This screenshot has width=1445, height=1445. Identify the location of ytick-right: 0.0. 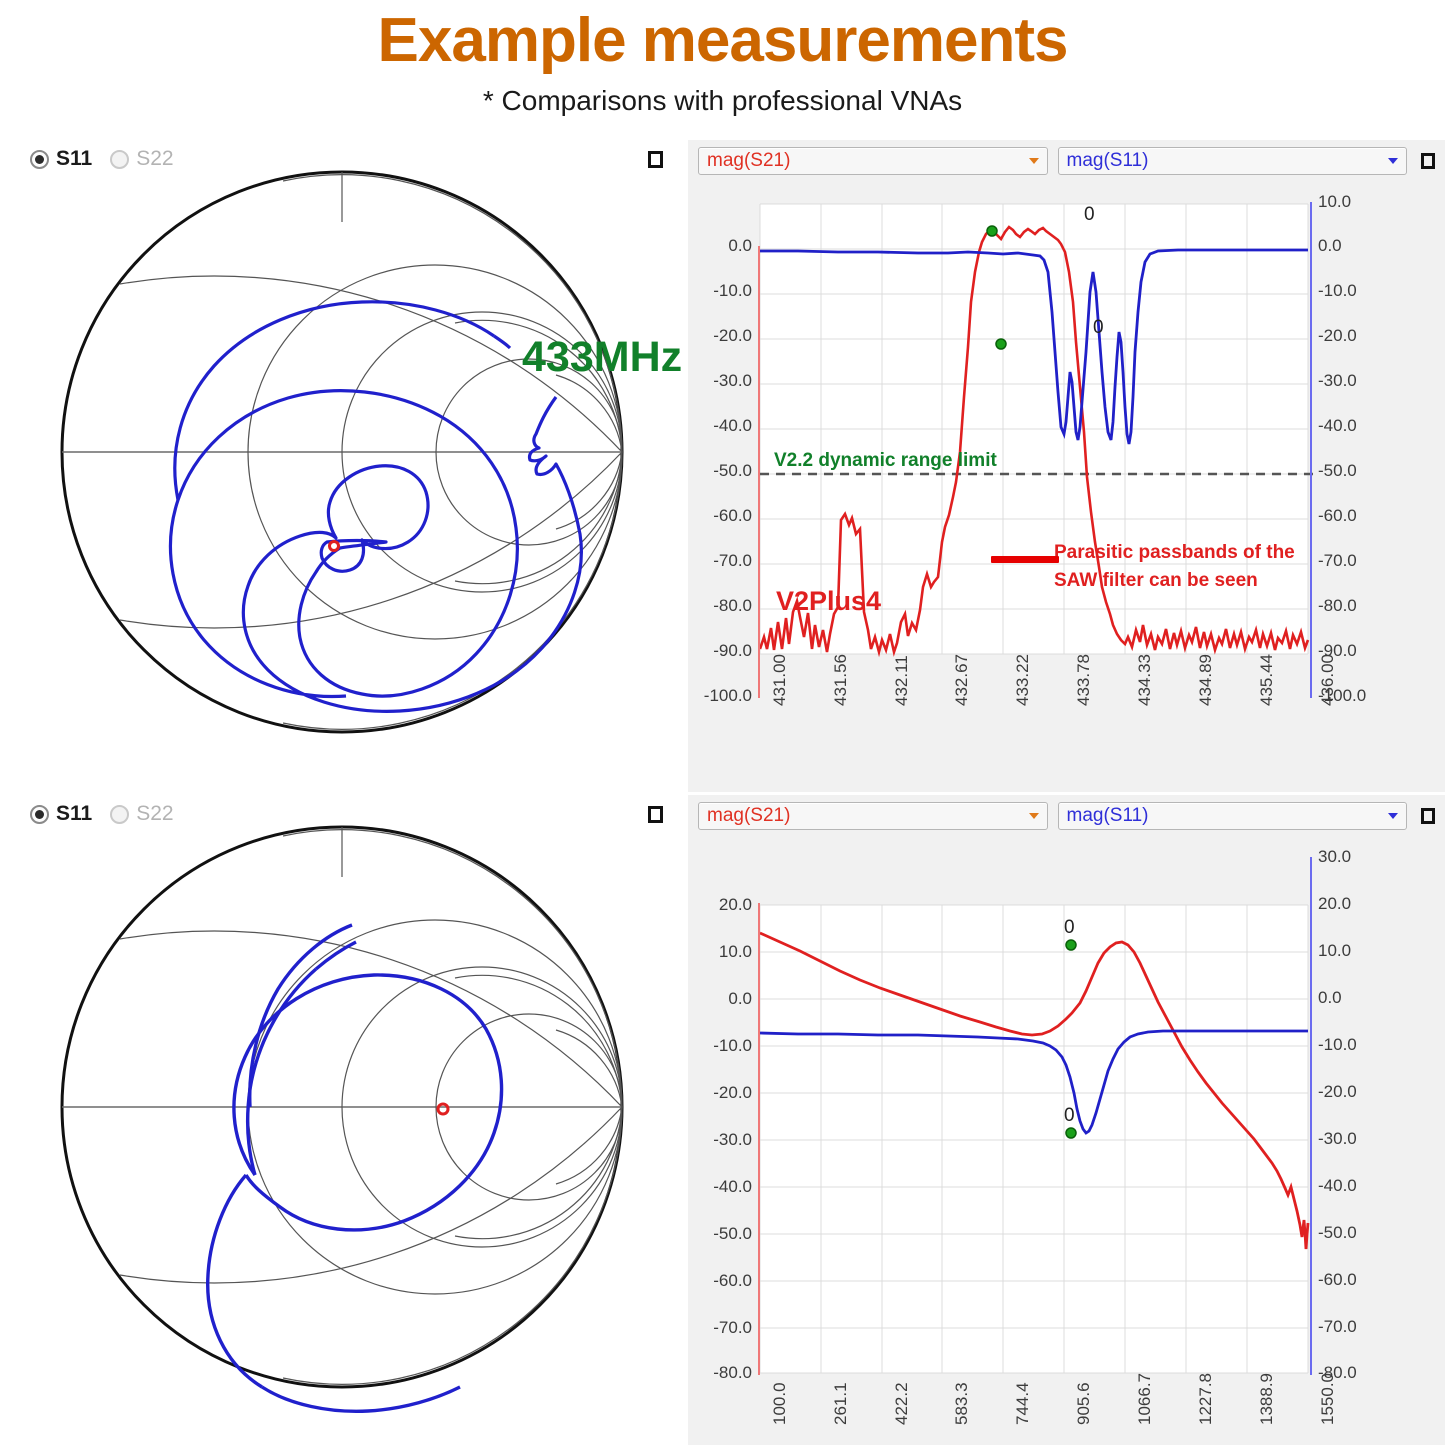
(1330, 245).